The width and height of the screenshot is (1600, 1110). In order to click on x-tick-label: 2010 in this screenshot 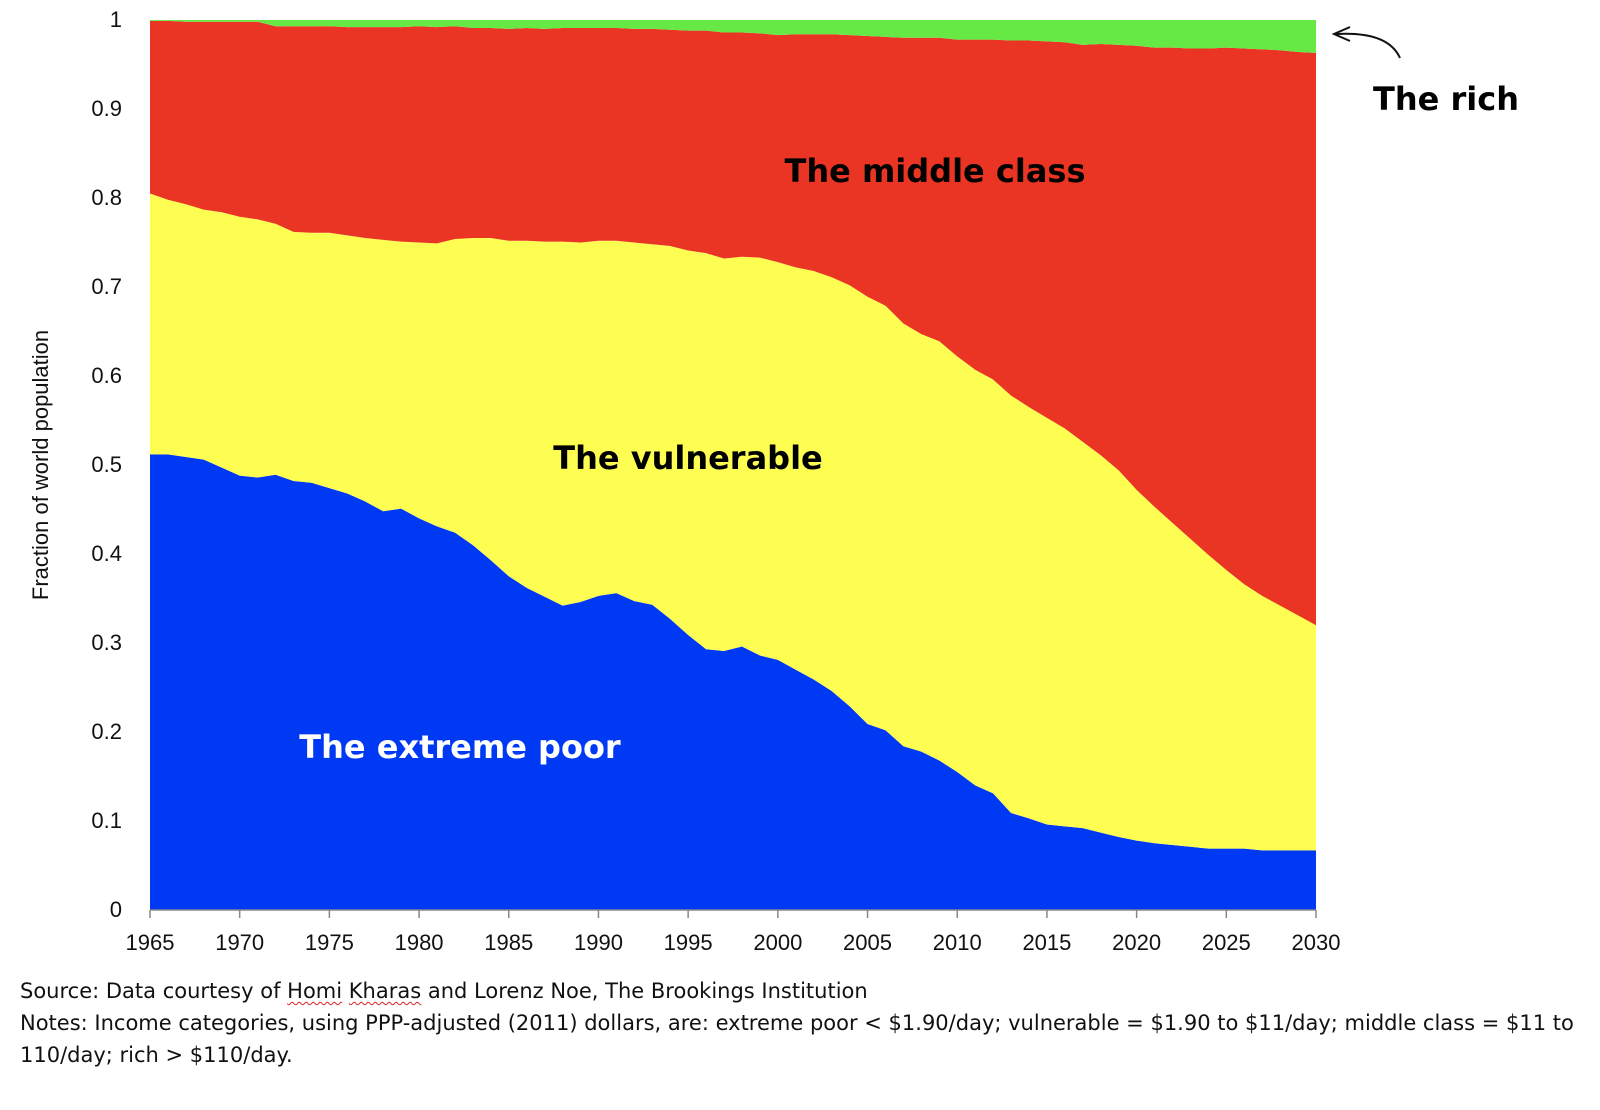, I will do `click(957, 942)`.